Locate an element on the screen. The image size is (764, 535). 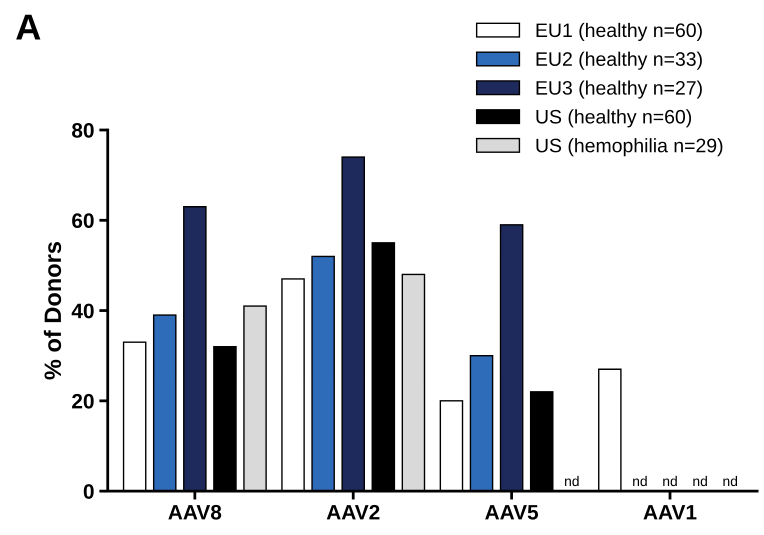
legend-label: EU2 (healthy n=33) is located at coordinates (619, 61).